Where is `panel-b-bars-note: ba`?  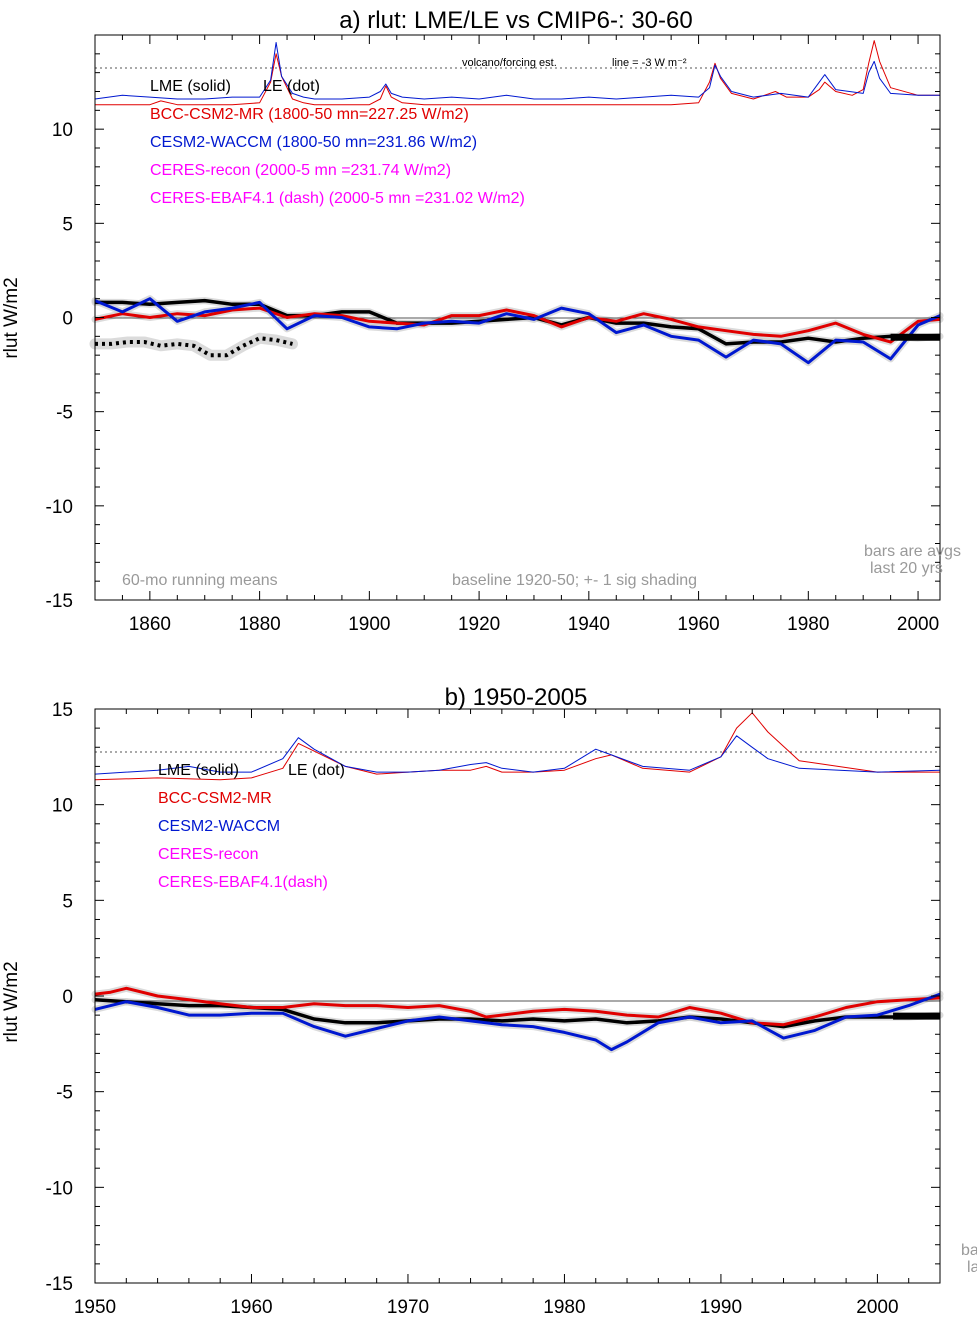 panel-b-bars-note: ba is located at coordinates (969, 1250).